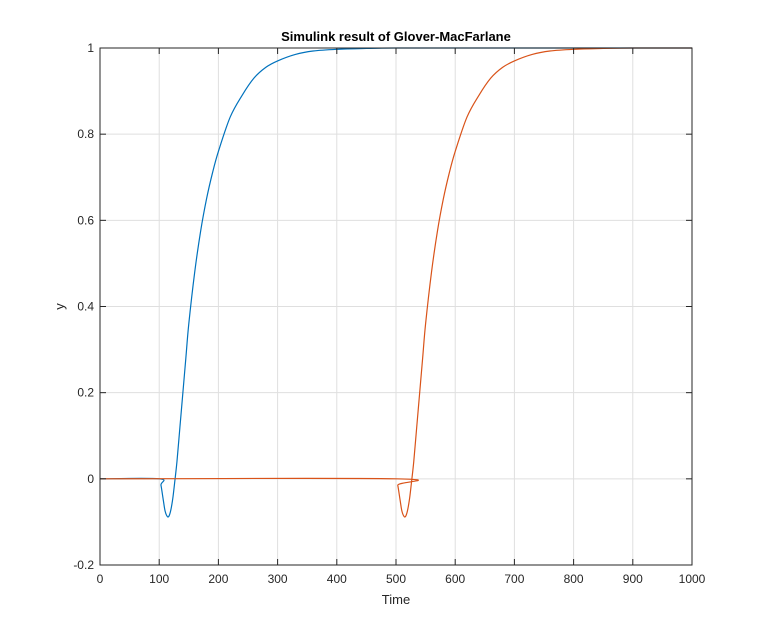  What do you see at coordinates (337, 579) in the screenshot?
I see `x-tick-label: 400` at bounding box center [337, 579].